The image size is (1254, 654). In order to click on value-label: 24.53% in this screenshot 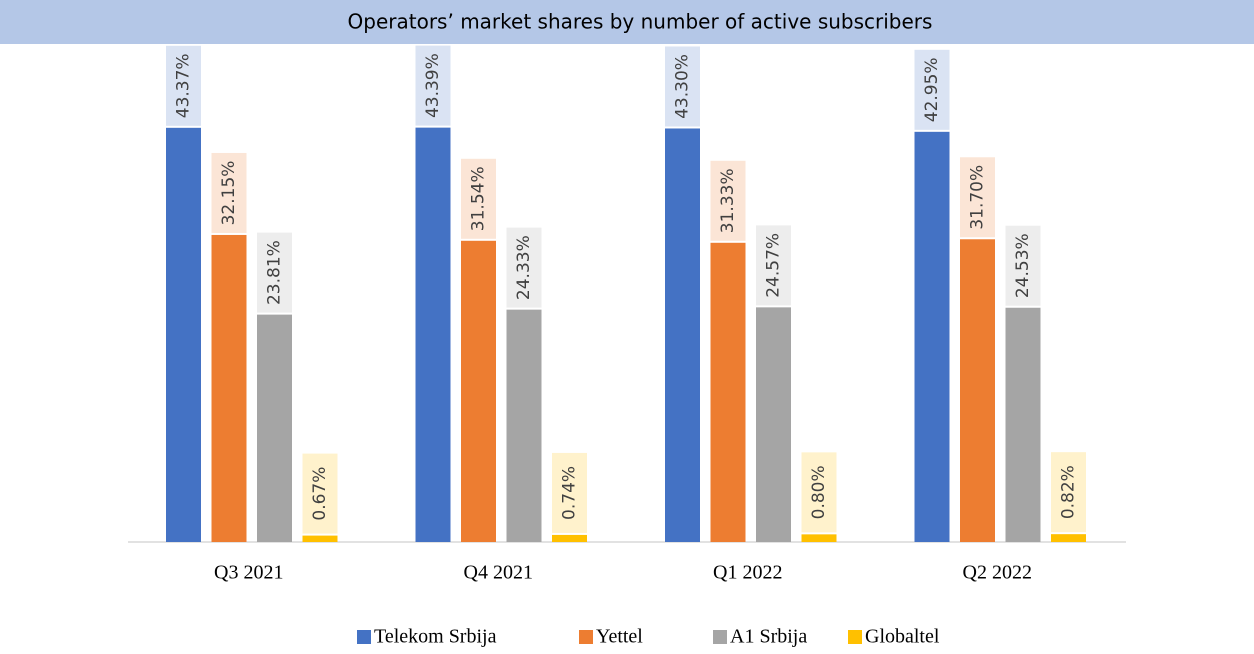, I will do `click(1023, 265)`.